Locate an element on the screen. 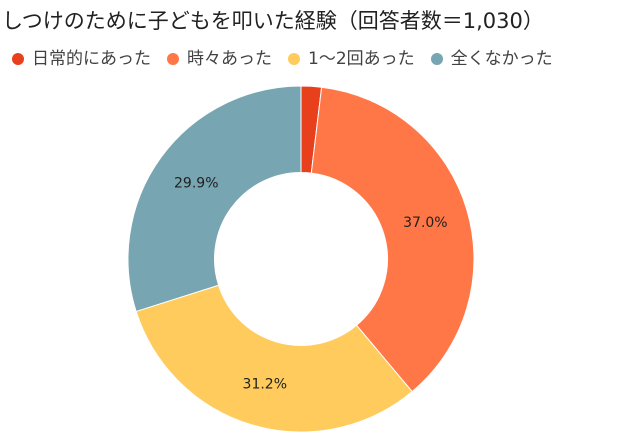 Image resolution: width=620 pixels, height=446 pixels. slice-label-sometimes: 37.0% is located at coordinates (425, 223).